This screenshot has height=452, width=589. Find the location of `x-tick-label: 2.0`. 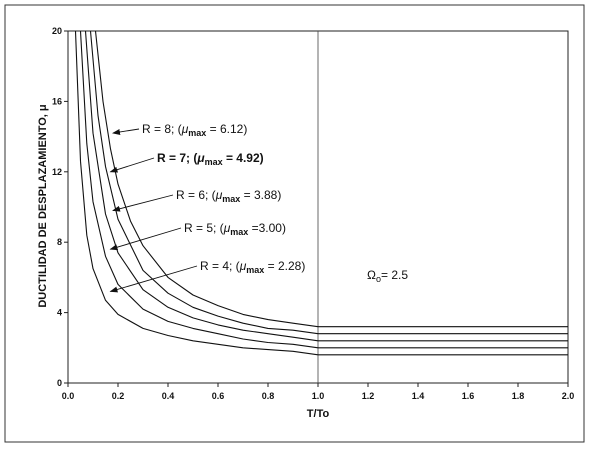

x-tick-label: 2.0 is located at coordinates (568, 396).